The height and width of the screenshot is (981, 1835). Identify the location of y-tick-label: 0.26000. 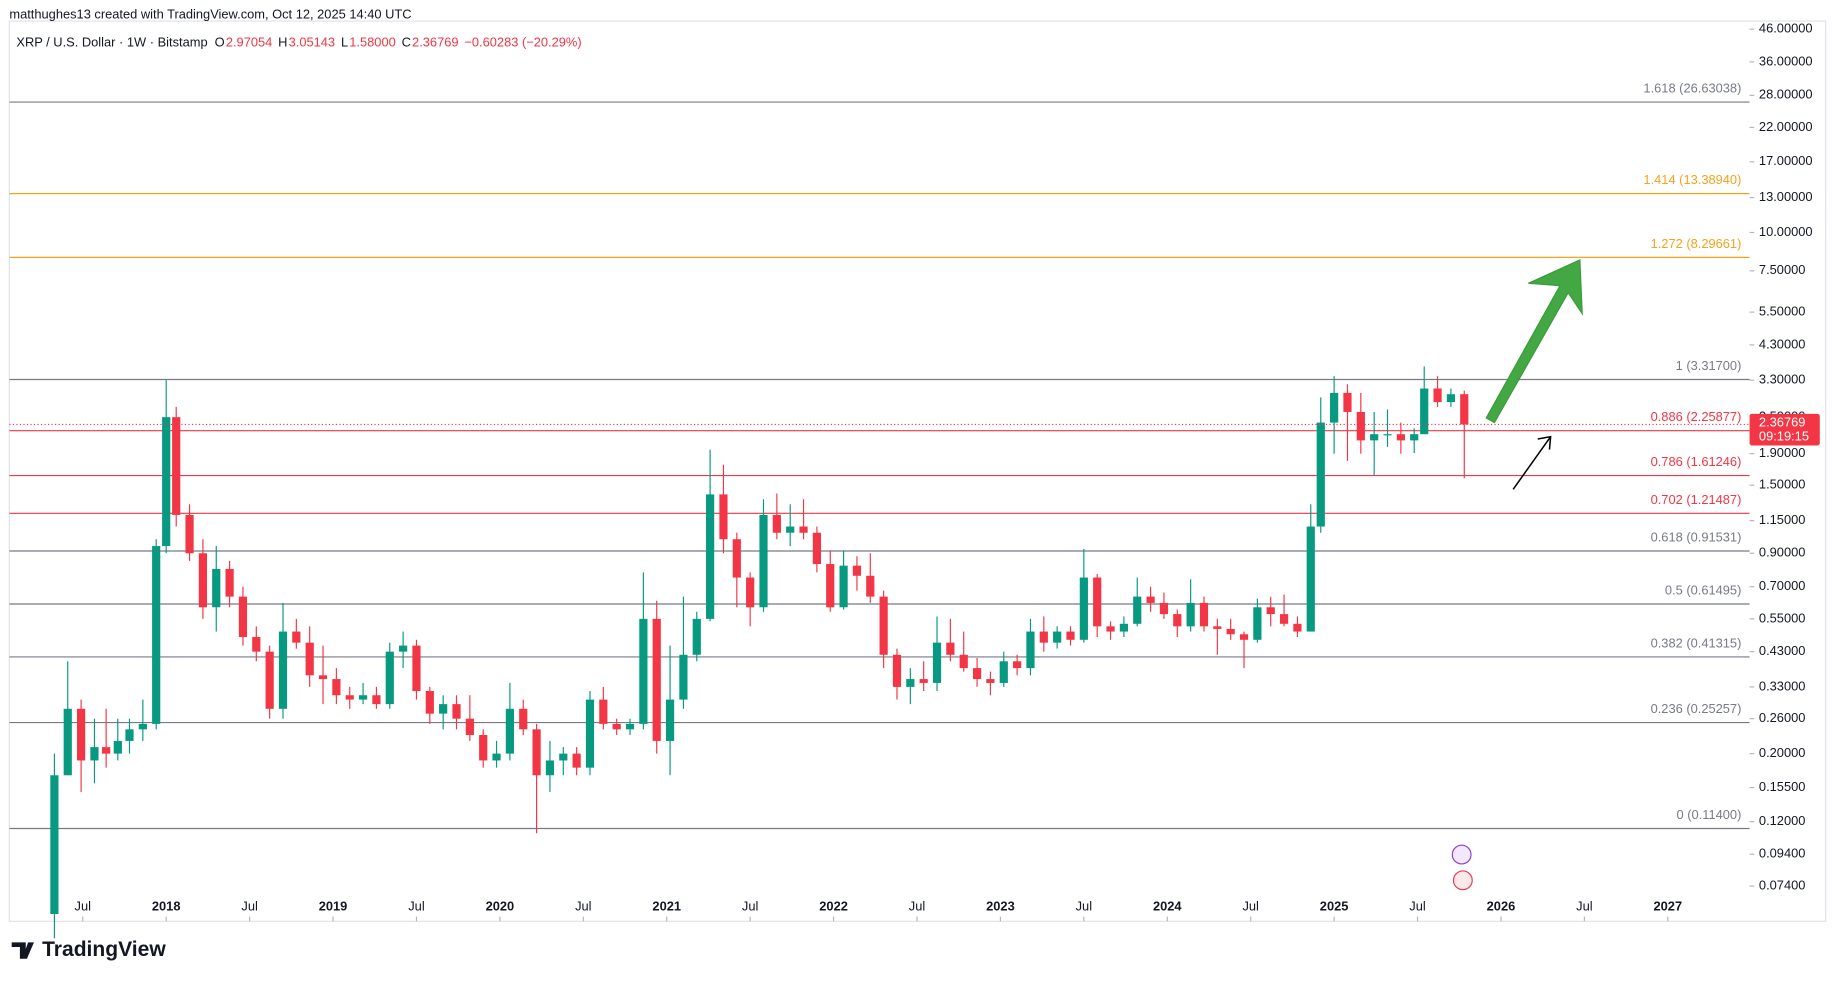
(1782, 717).